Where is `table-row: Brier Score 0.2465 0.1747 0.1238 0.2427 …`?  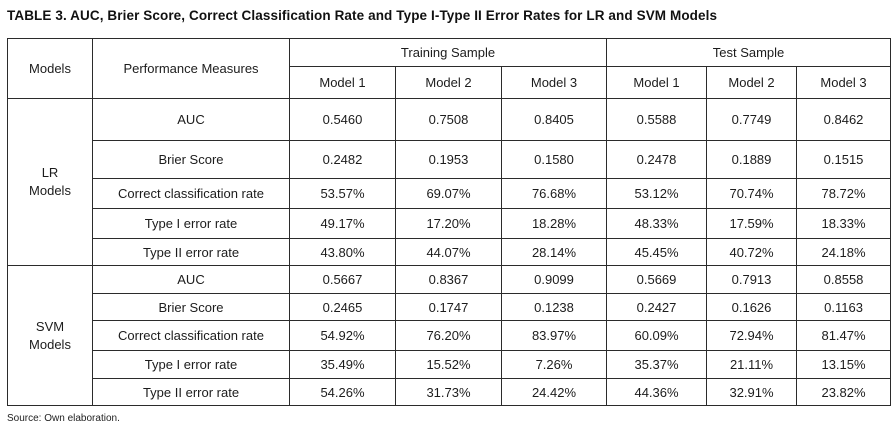
table-row: Brier Score 0.2465 0.1747 0.1238 0.2427 … is located at coordinates (450, 307).